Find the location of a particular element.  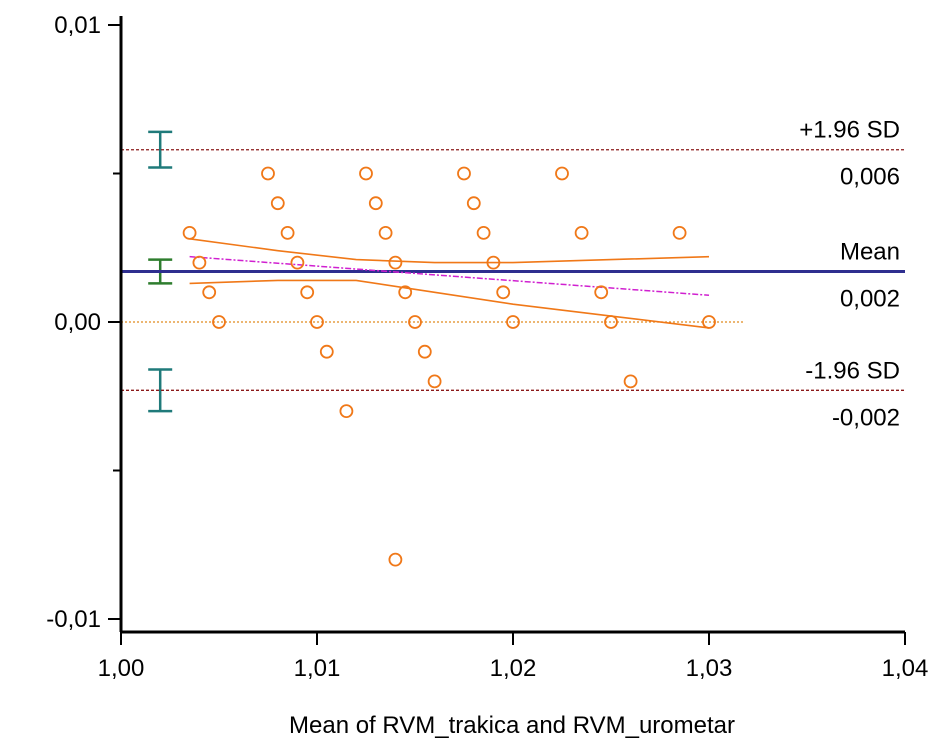

regression-band-lower is located at coordinates (449, 304).